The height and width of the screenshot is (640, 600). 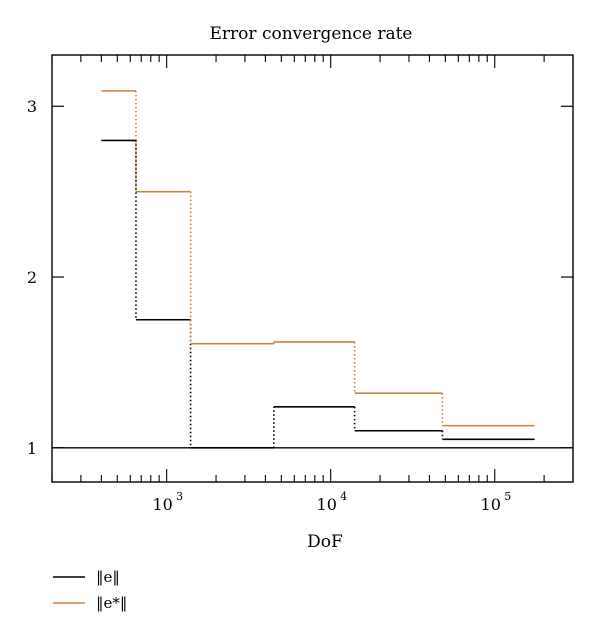 I want to click on x-axis-label: DoF, so click(x=325, y=542).